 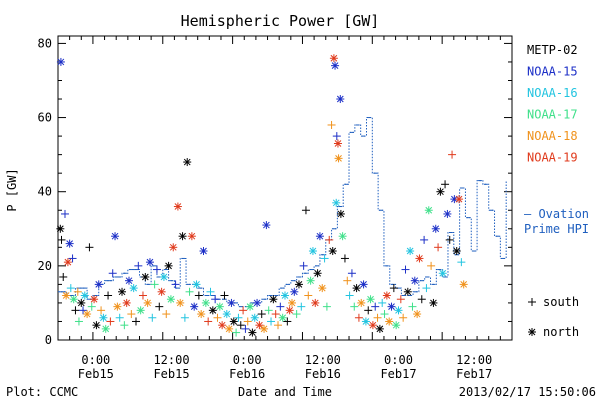 What do you see at coordinates (552, 158) in the screenshot?
I see `legend-entry-noaa-19: NOAA-19` at bounding box center [552, 158].